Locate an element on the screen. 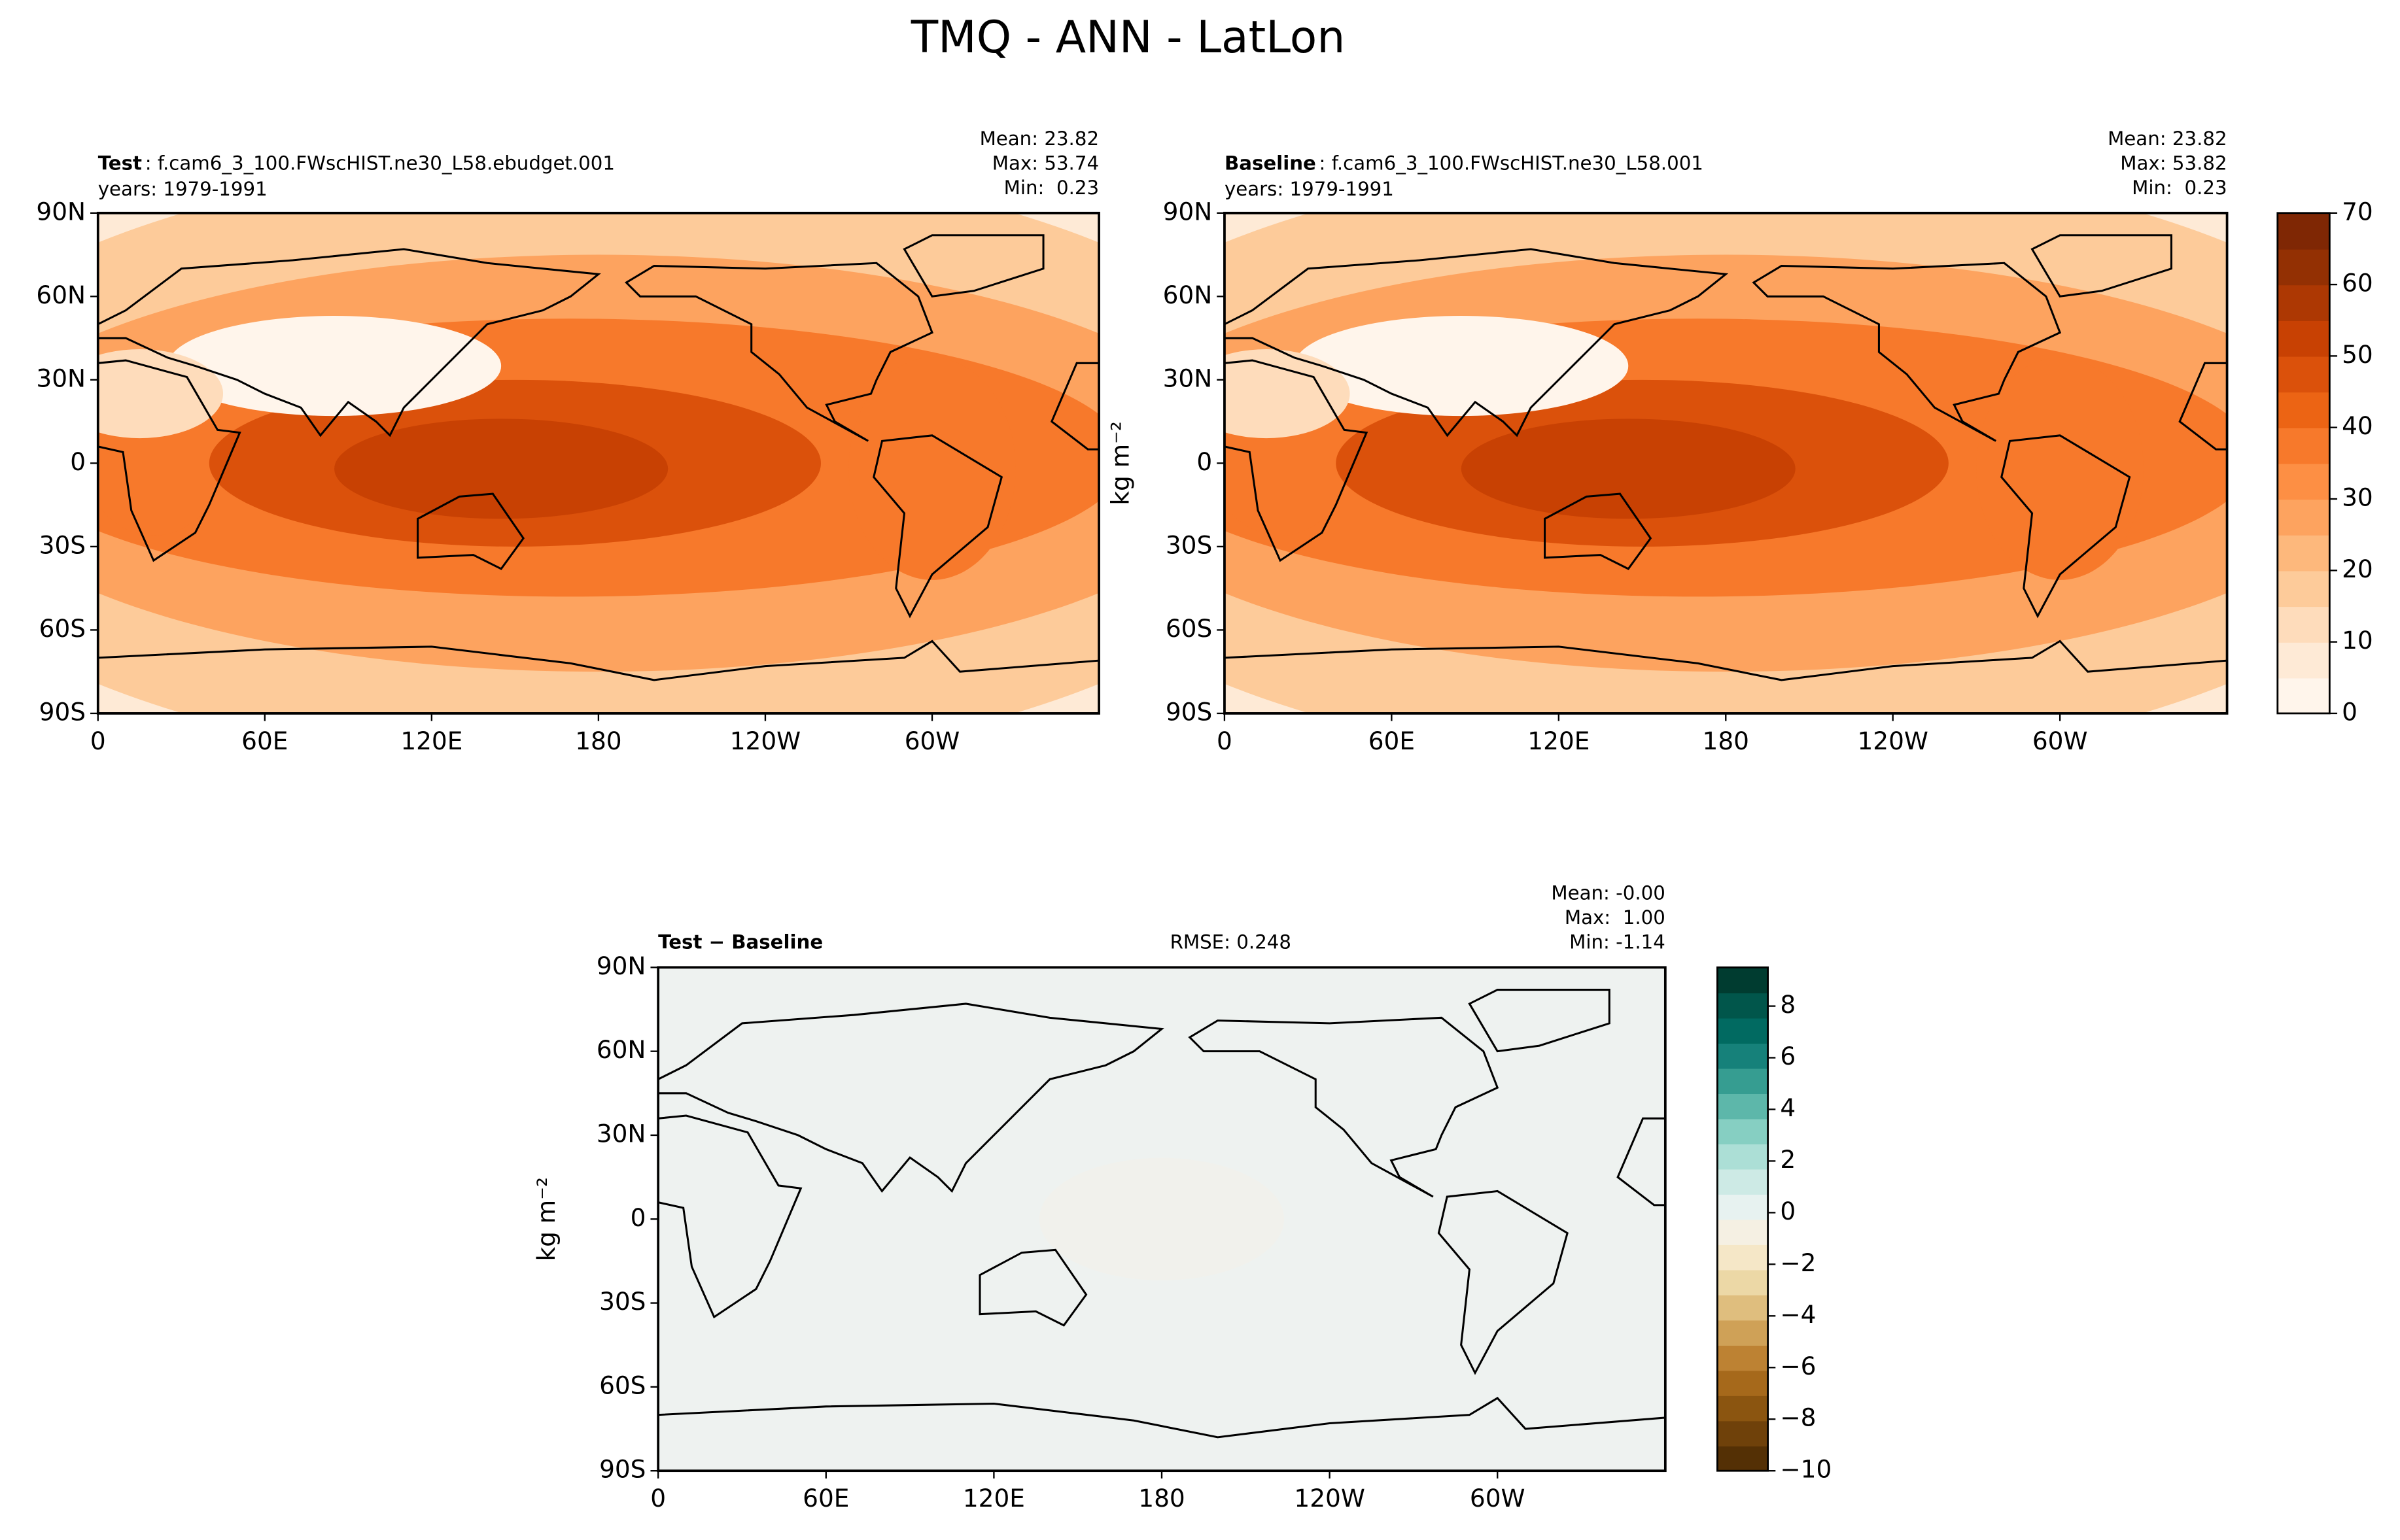 The width and height of the screenshot is (2400, 1540). y-tick-label: 60S is located at coordinates (1189, 628).